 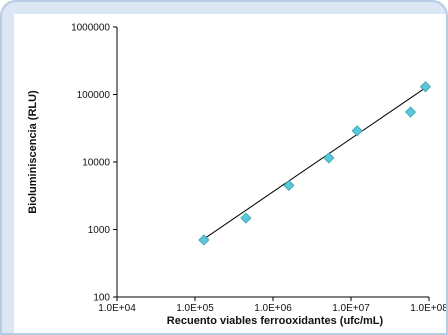 I want to click on y-tick-label: 10000, so click(x=96, y=163).